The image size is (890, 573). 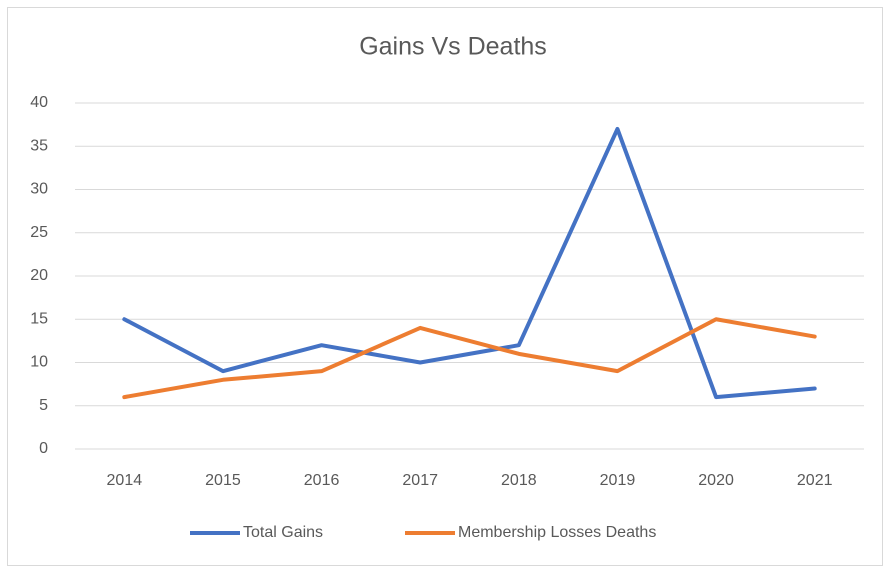 I want to click on y-tick-label: 20, so click(x=39, y=275).